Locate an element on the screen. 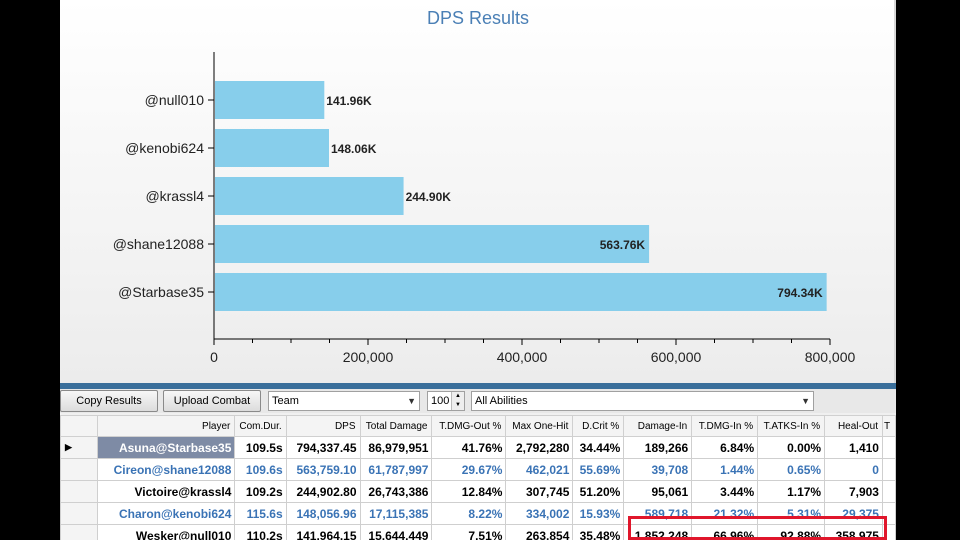  x-tick-label: 800,000 is located at coordinates (830, 357).